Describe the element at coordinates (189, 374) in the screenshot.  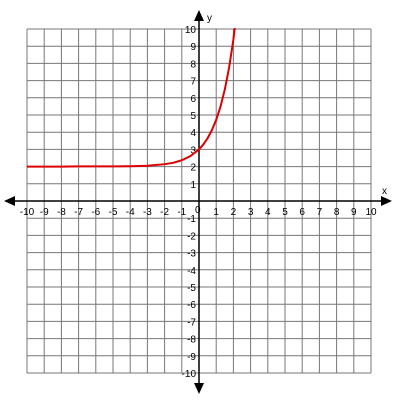
I see `y-tick-label: -10` at that location.